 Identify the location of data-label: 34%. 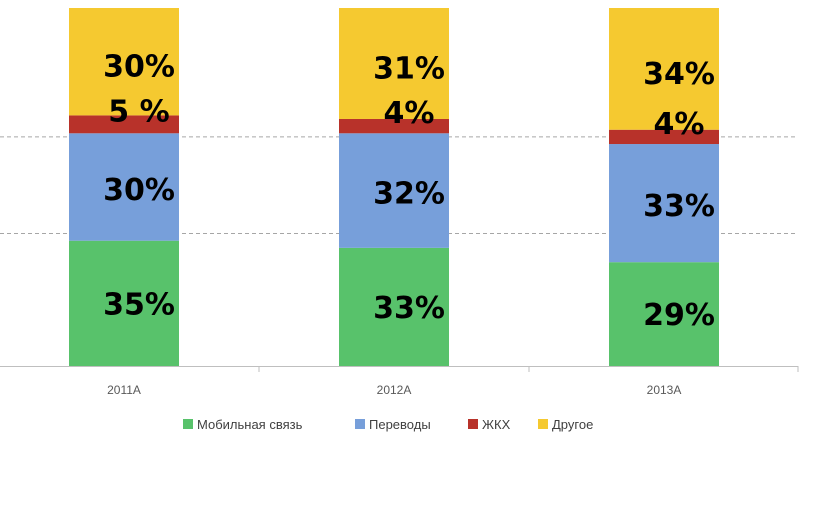
(679, 74).